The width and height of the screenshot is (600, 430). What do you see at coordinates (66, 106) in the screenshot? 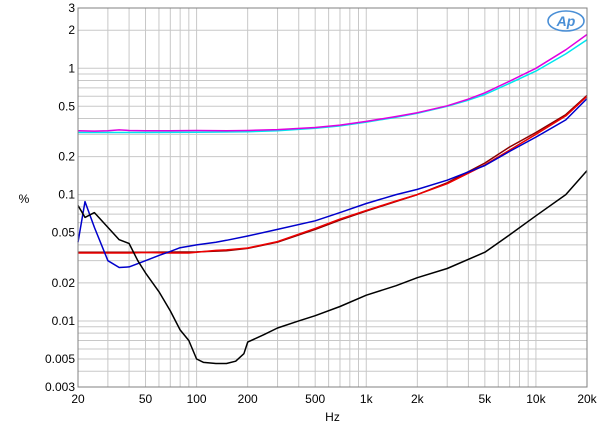
I see `y-tick-label: 0.5` at bounding box center [66, 106].